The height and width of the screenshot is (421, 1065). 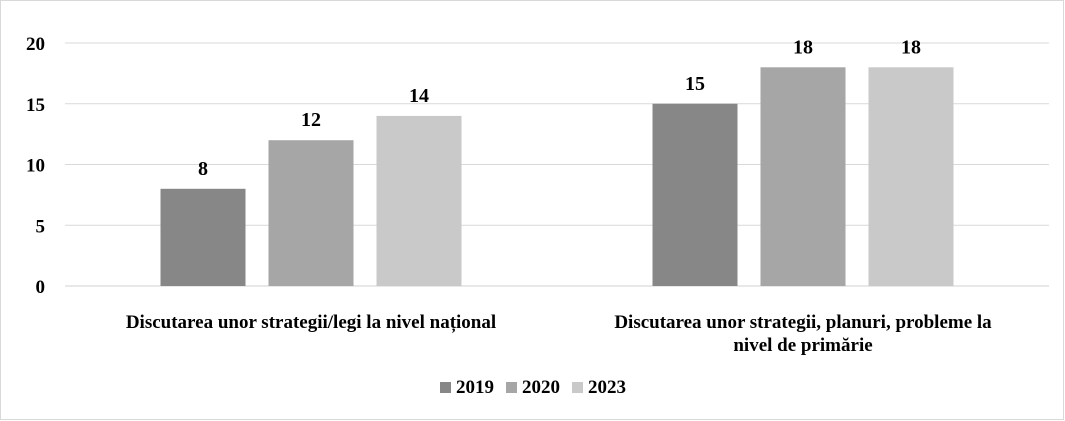 I want to click on y-tick-label: 20, so click(x=35, y=44).